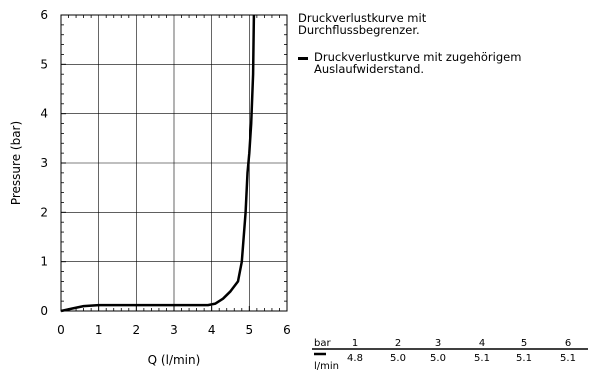  What do you see at coordinates (61, 330) in the screenshot?
I see `x-tick-label: 0` at bounding box center [61, 330].